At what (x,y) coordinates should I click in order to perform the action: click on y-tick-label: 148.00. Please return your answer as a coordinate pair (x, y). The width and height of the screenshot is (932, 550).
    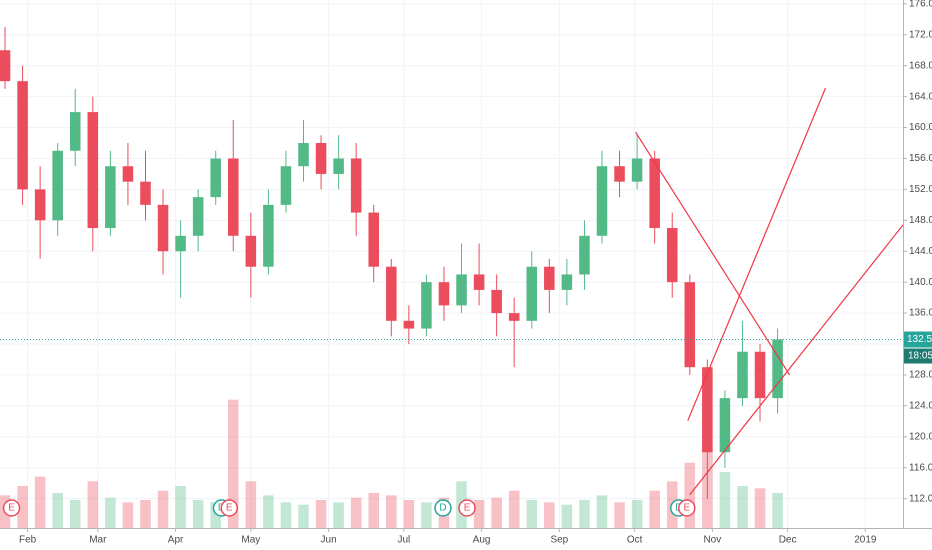
    Looking at the image, I should click on (920, 220).